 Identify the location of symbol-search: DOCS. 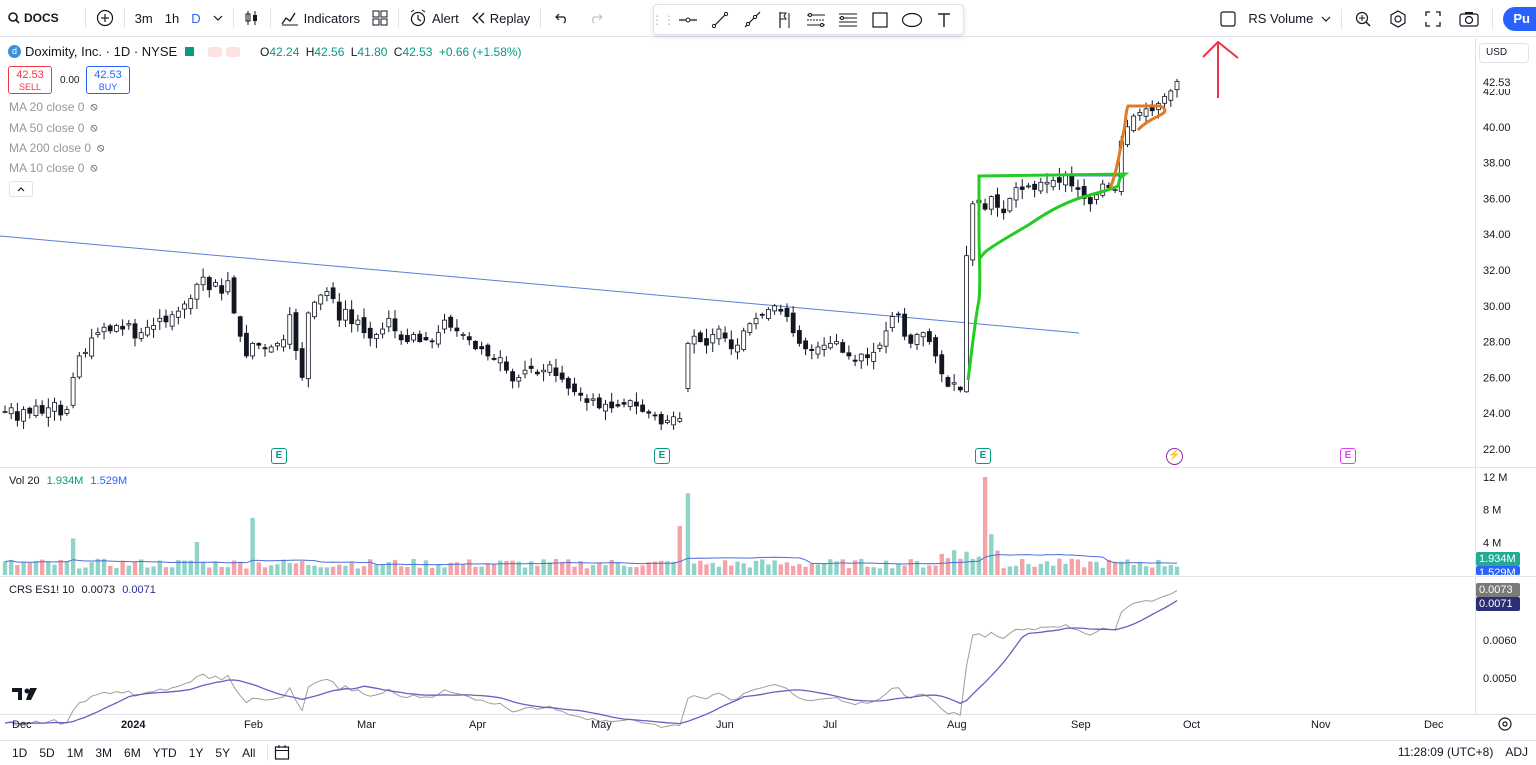
(32, 18).